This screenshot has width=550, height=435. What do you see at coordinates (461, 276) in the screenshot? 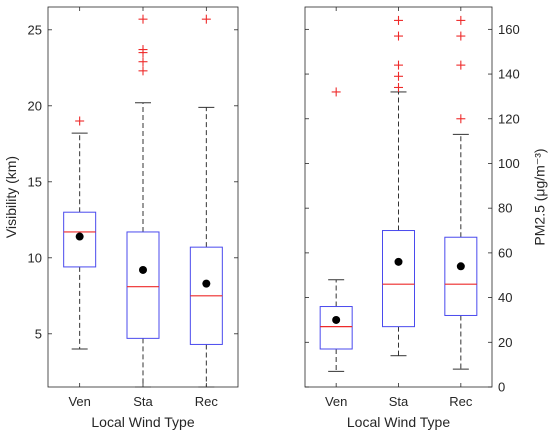
I see `pm25-rec-box` at bounding box center [461, 276].